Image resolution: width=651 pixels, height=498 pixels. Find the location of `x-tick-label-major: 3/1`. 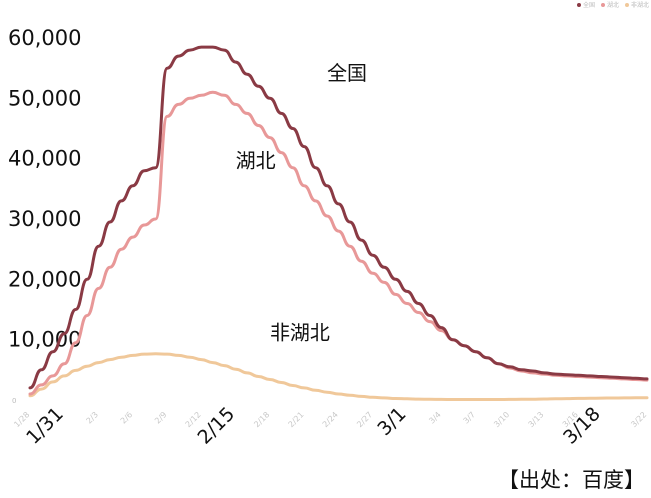

x-tick-label-major: 3/1 is located at coordinates (391, 421).